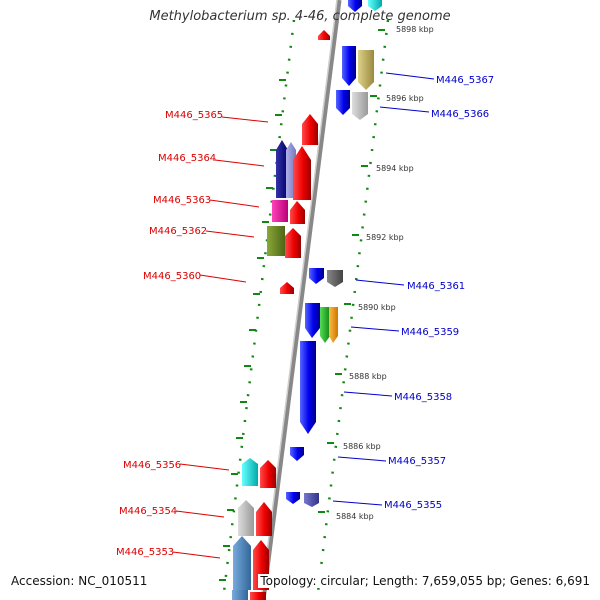 The width and height of the screenshot is (600, 600). What do you see at coordinates (246, 518) in the screenshot?
I see `gene-m446-5354-grey` at bounding box center [246, 518].